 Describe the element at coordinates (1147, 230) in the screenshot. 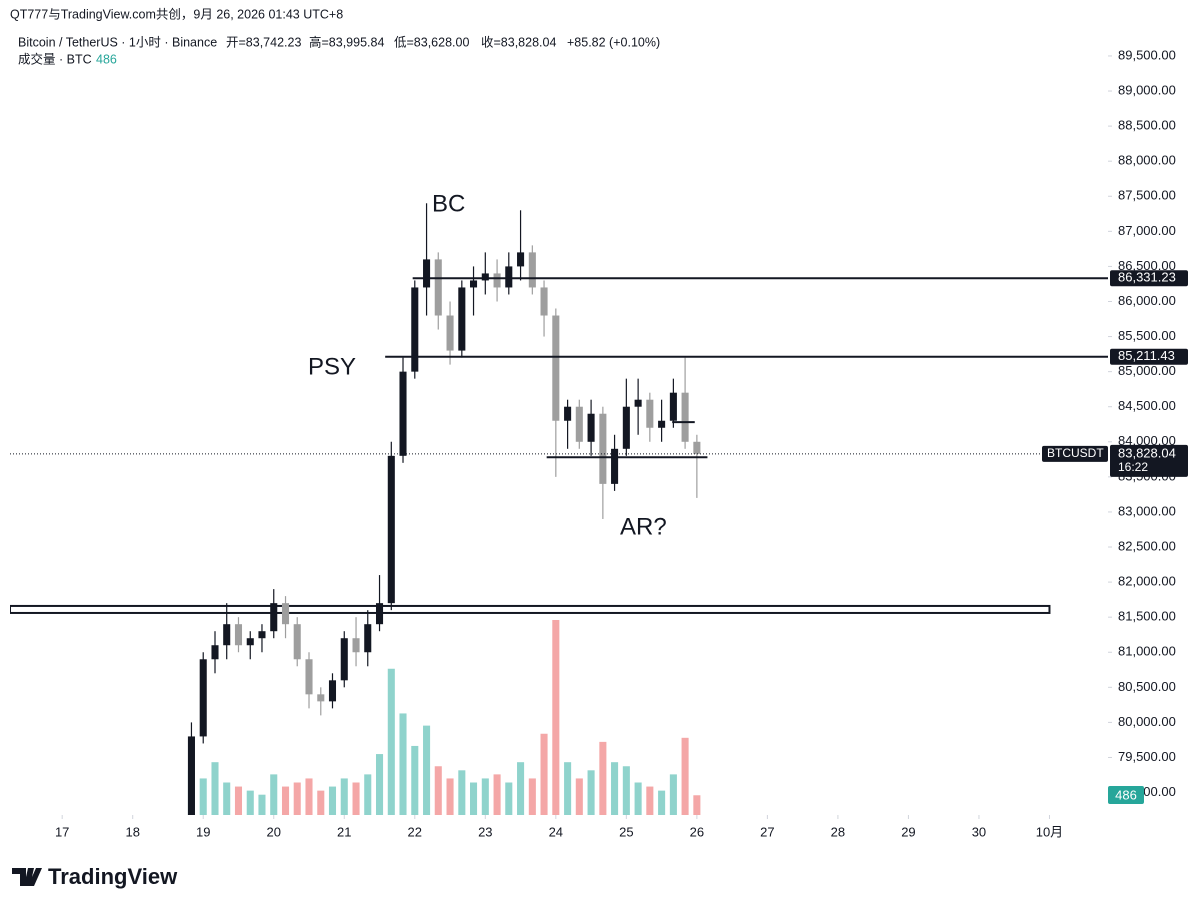

I see `y-tick-label: 87,000.00` at that location.